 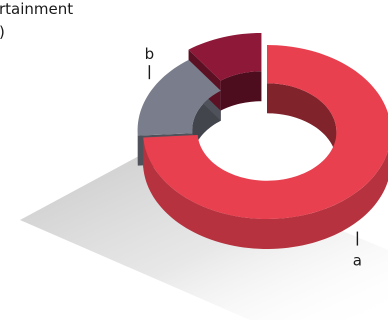 What do you see at coordinates (2, 32) in the screenshot?
I see `chart-title-line-2: )` at bounding box center [2, 32].